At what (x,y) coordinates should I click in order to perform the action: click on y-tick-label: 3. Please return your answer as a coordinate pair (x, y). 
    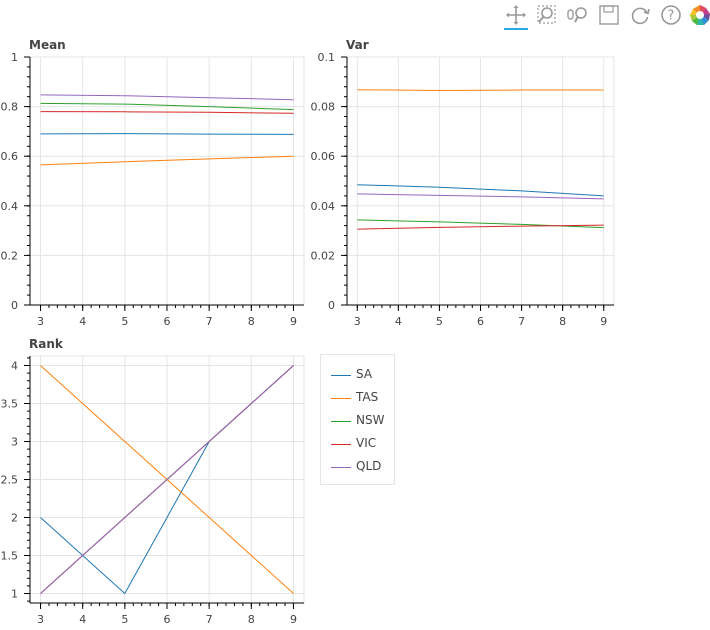
    Looking at the image, I should click on (14, 442).